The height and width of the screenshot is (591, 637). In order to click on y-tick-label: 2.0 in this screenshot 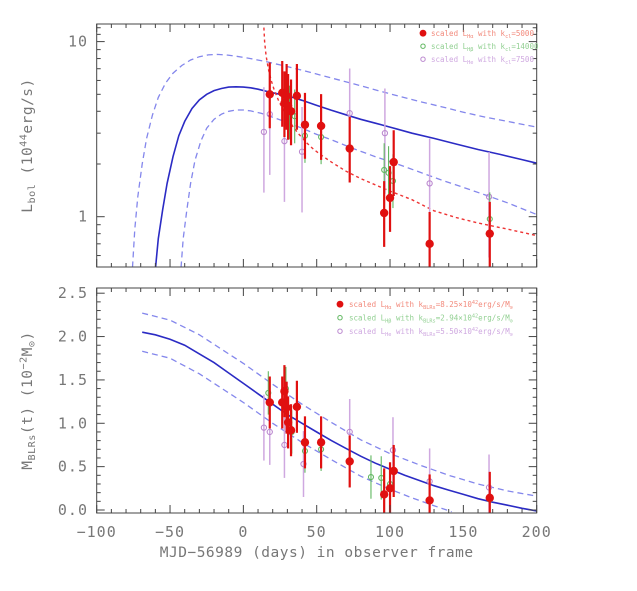, I will do `click(73, 337)`.